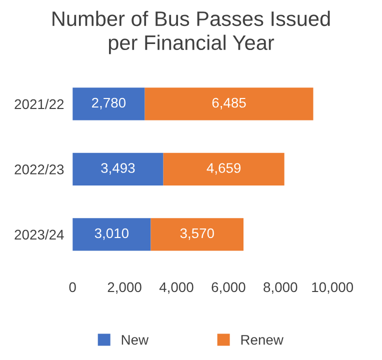 Image resolution: width=382 pixels, height=360 pixels. I want to click on data-label: 2,780, so click(109, 104).